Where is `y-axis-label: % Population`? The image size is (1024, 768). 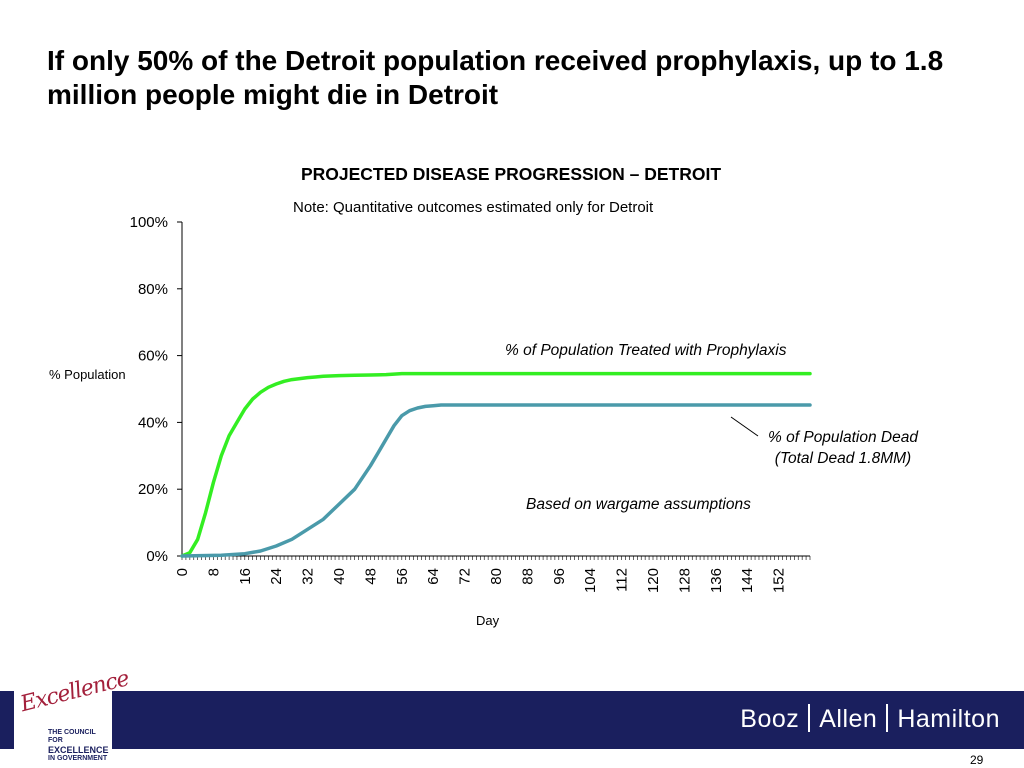
y-axis-label: % Population is located at coordinates (87, 374).